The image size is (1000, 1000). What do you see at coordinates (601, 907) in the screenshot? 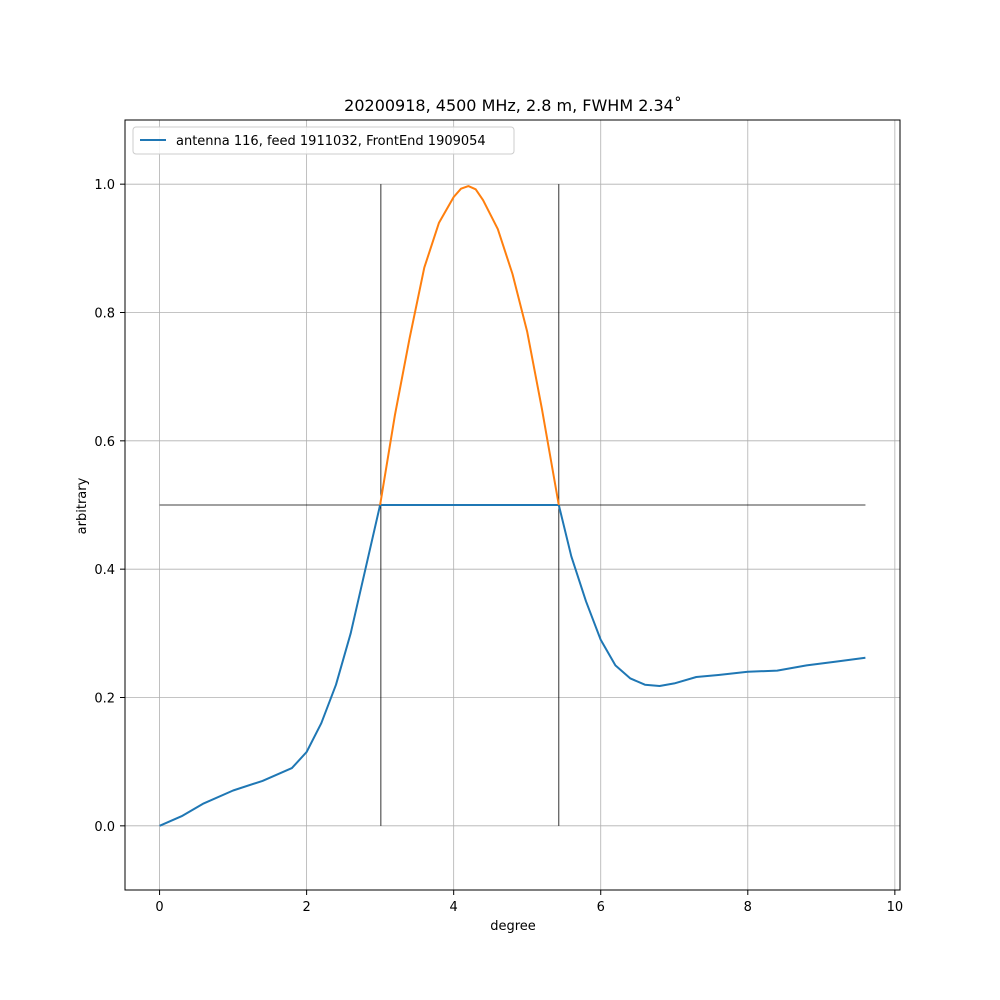
I see `x-tick-label: 6` at bounding box center [601, 907].